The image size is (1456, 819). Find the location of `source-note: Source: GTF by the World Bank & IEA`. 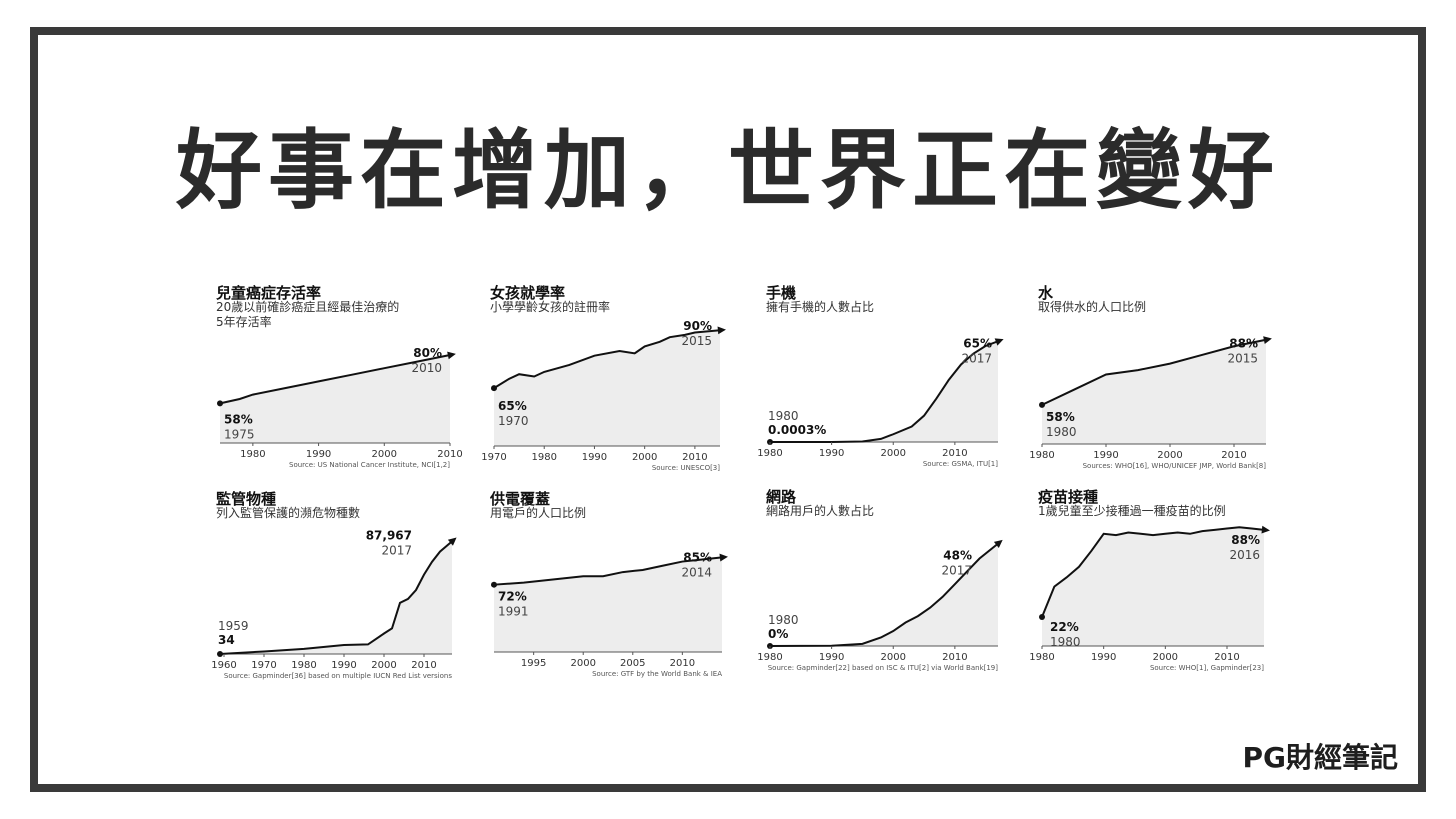

source-note: Source: GTF by the World Bank & IEA is located at coordinates (657, 674).